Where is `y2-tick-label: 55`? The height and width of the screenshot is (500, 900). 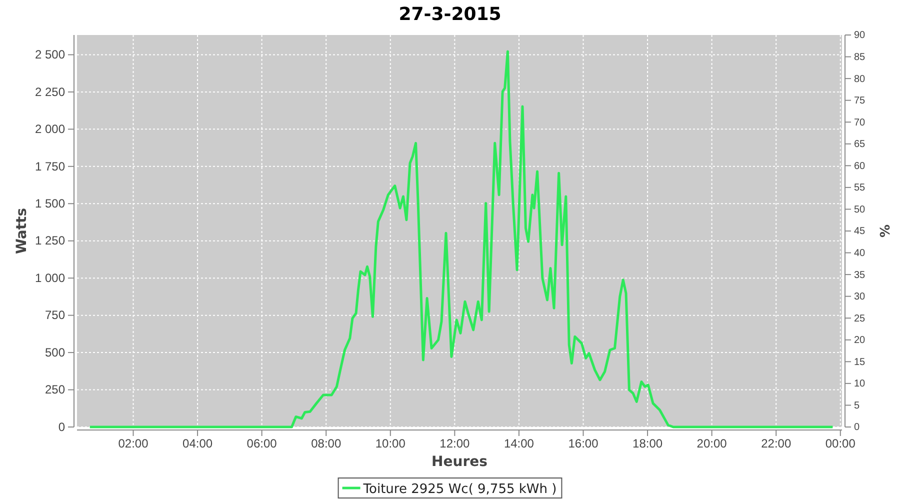 y2-tick-label: 55 is located at coordinates (860, 188).